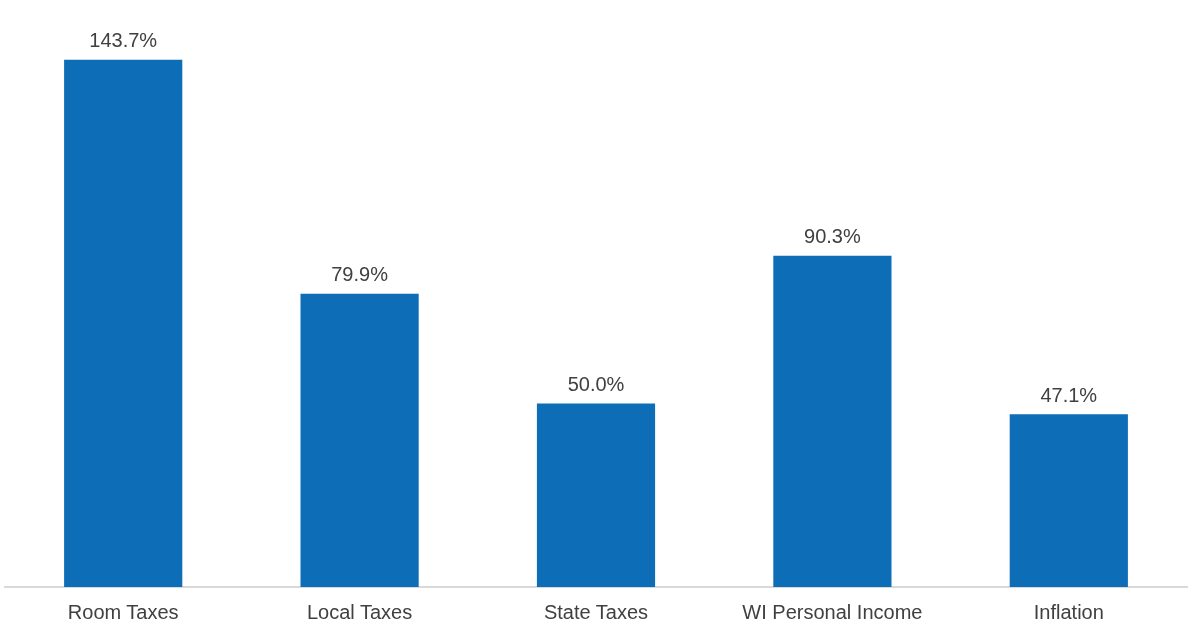 The width and height of the screenshot is (1192, 639). What do you see at coordinates (123, 611) in the screenshot?
I see `x-tick-label: Room Taxes` at bounding box center [123, 611].